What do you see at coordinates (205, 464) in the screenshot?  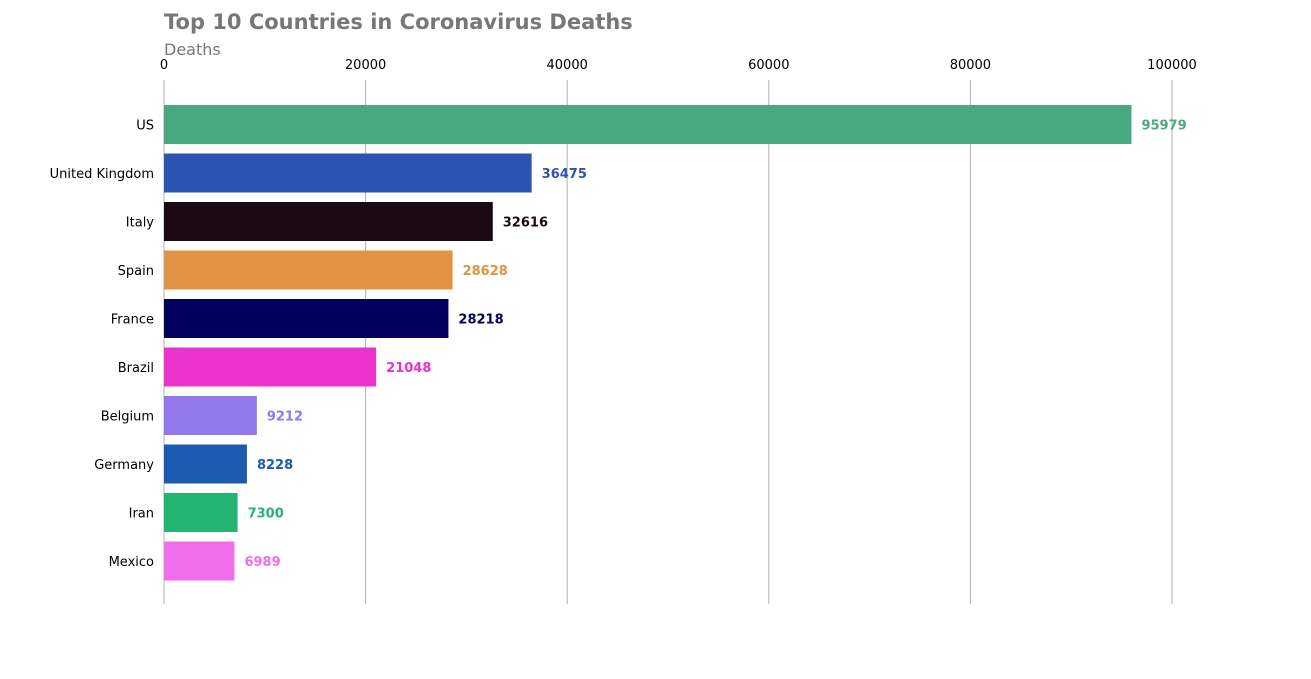 I see `bar-germany` at bounding box center [205, 464].